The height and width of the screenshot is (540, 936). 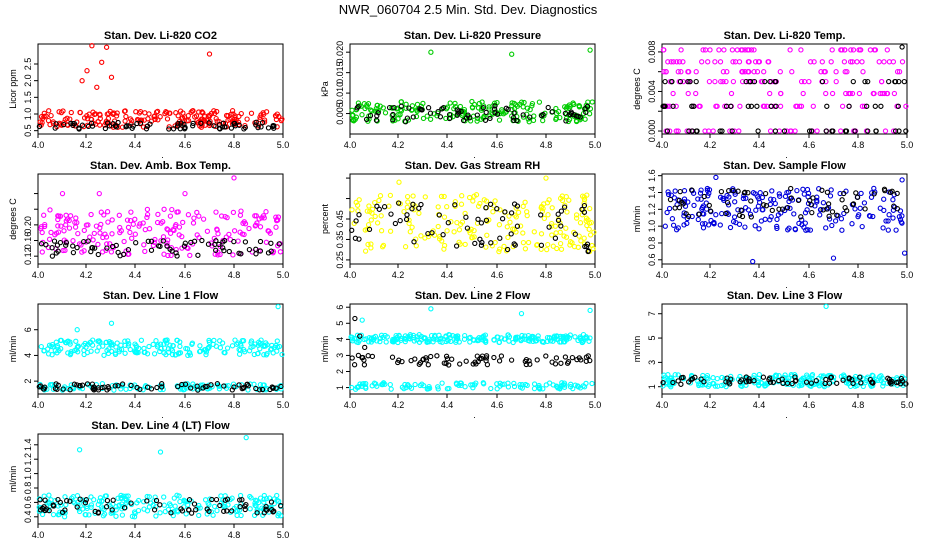 What do you see at coordinates (234, 535) in the screenshot?
I see `x-tick-label: 4.8` at bounding box center [234, 535].